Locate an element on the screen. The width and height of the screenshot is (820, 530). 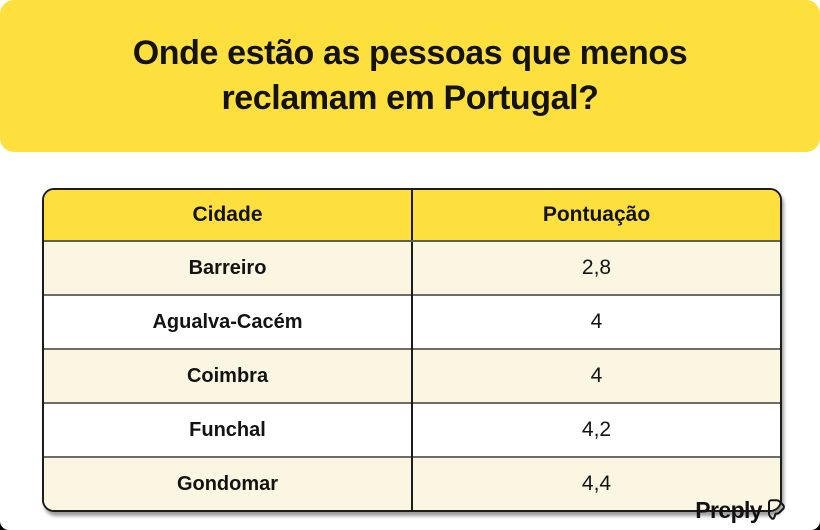
table-row: Agualva-Cacém 4 is located at coordinates (412, 321).